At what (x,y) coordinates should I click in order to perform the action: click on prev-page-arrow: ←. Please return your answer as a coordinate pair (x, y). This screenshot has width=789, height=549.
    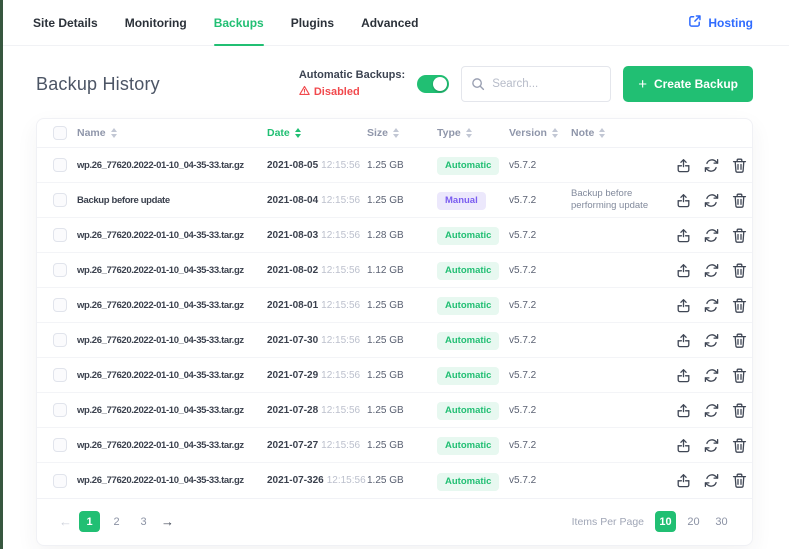
    Looking at the image, I should click on (65, 521).